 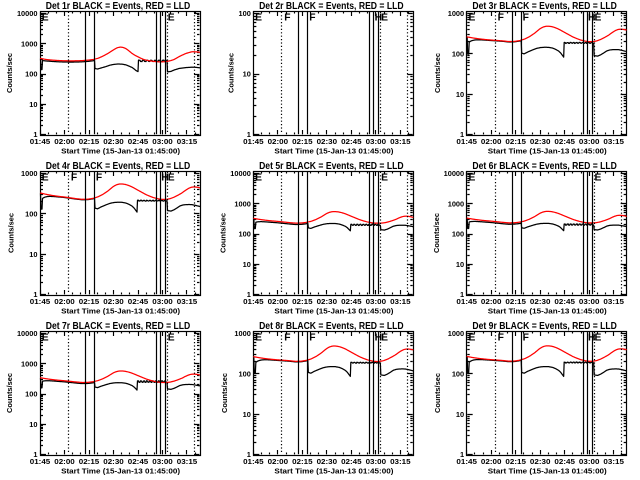 I want to click on svg-text:Det 5r BLACK = Events, RED = L: Det 5r BLACK = Events, RED = LLD, so click(x=331, y=166).